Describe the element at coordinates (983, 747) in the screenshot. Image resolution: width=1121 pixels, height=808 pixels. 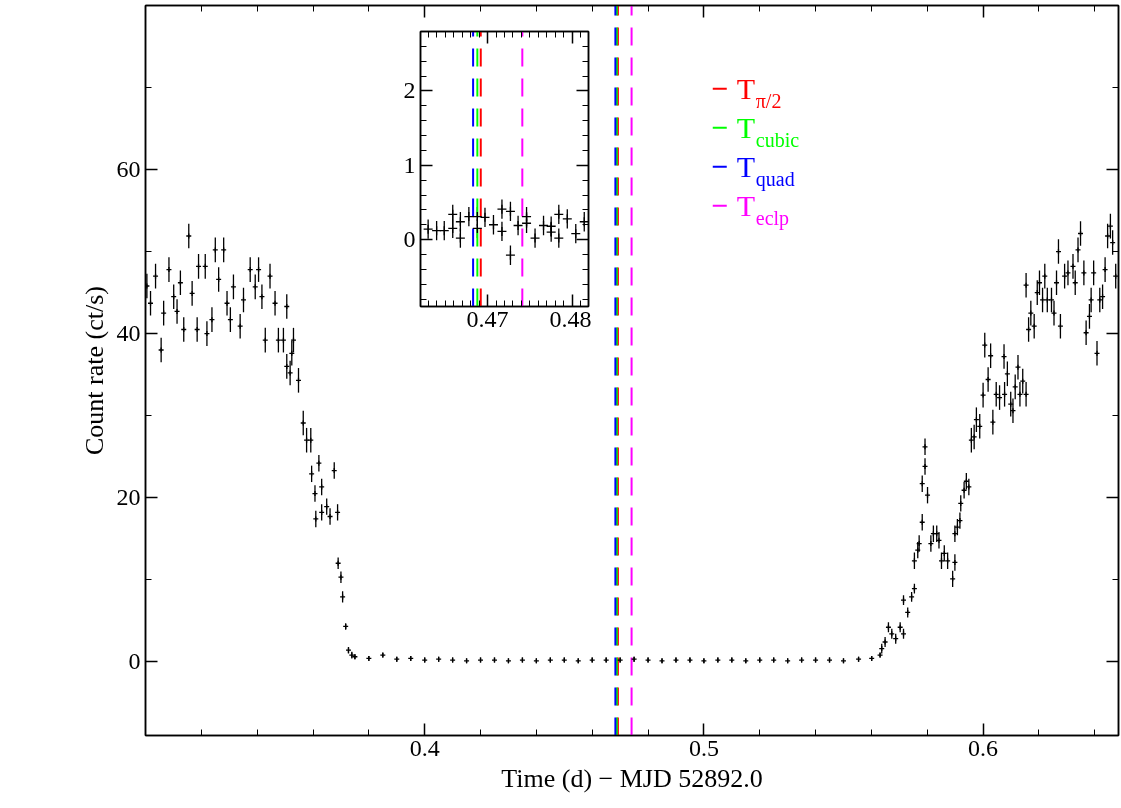
I see `x-tick-label: 0.6` at that location.